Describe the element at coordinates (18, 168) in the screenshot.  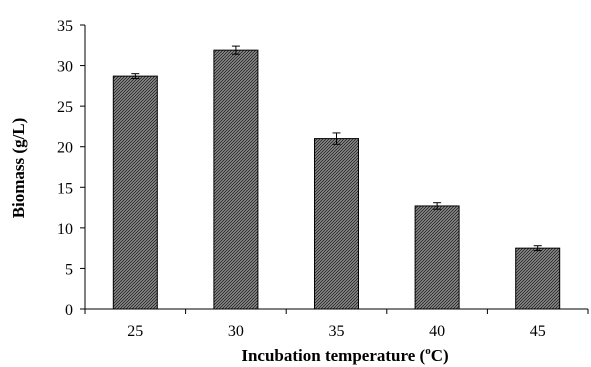
I see `y-axis-title: Biomass (g/L)` at that location.